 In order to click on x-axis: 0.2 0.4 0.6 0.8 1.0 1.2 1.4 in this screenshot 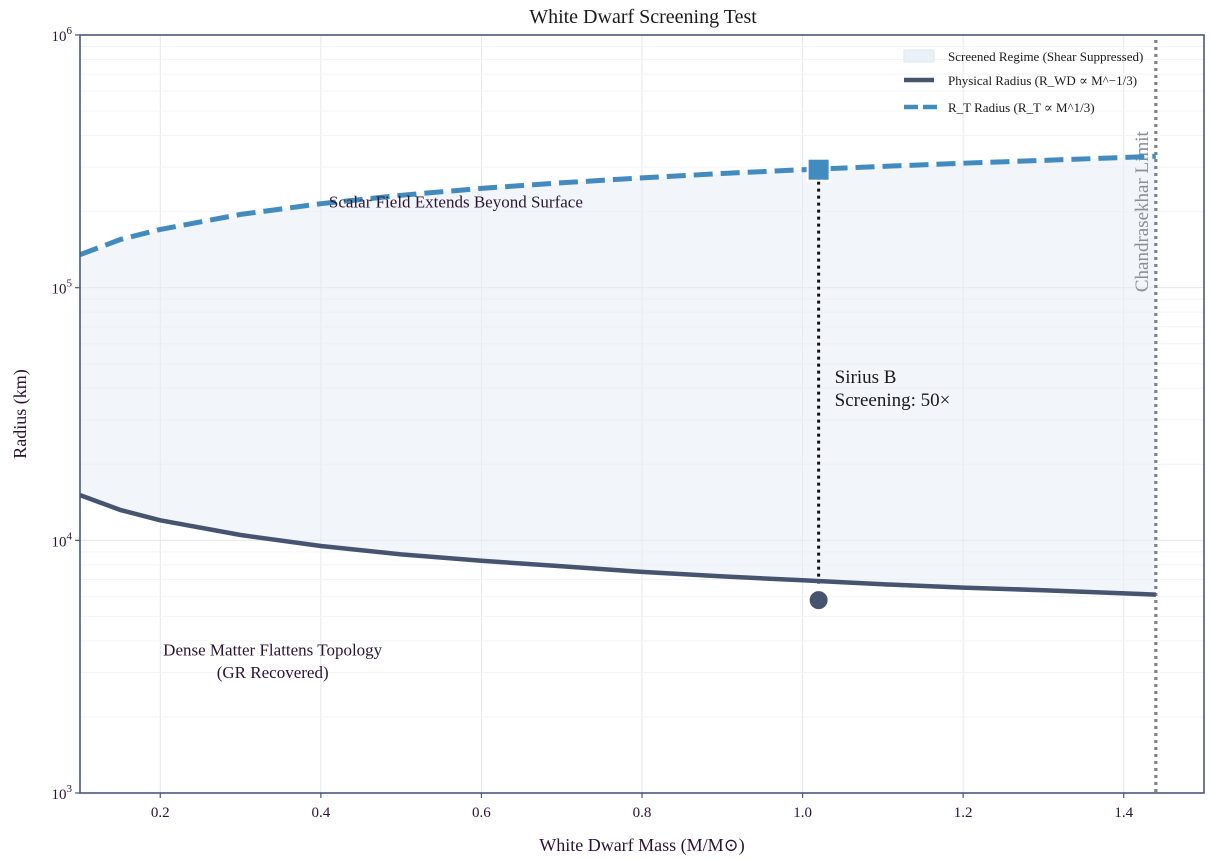, I will do `click(642, 807)`.